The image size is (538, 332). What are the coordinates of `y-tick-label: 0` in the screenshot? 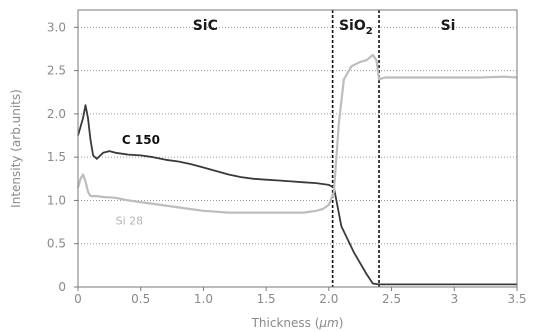 It's located at (62, 287).